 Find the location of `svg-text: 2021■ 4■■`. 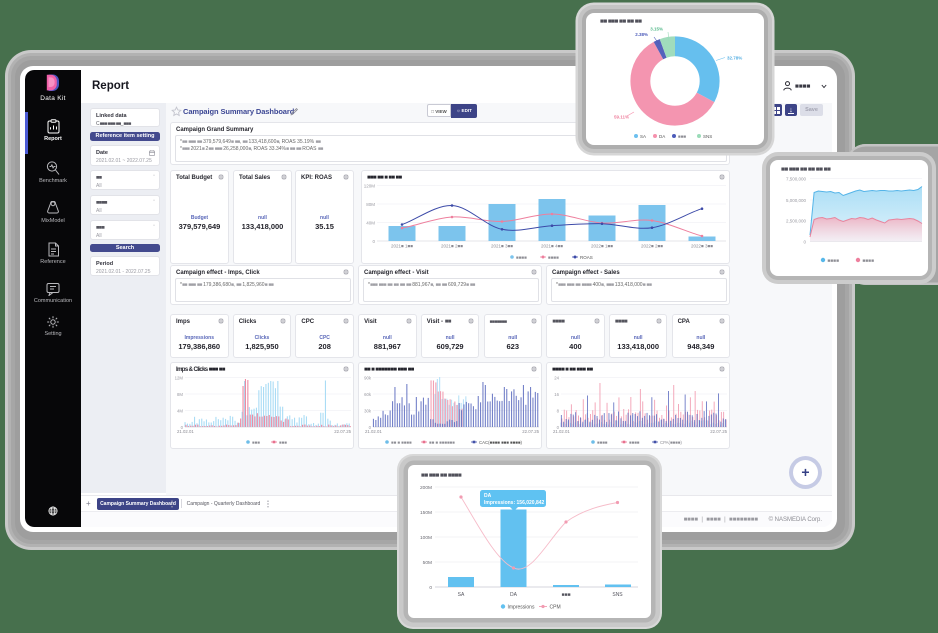

svg-text: 2021■ 4■■ is located at coordinates (552, 246).